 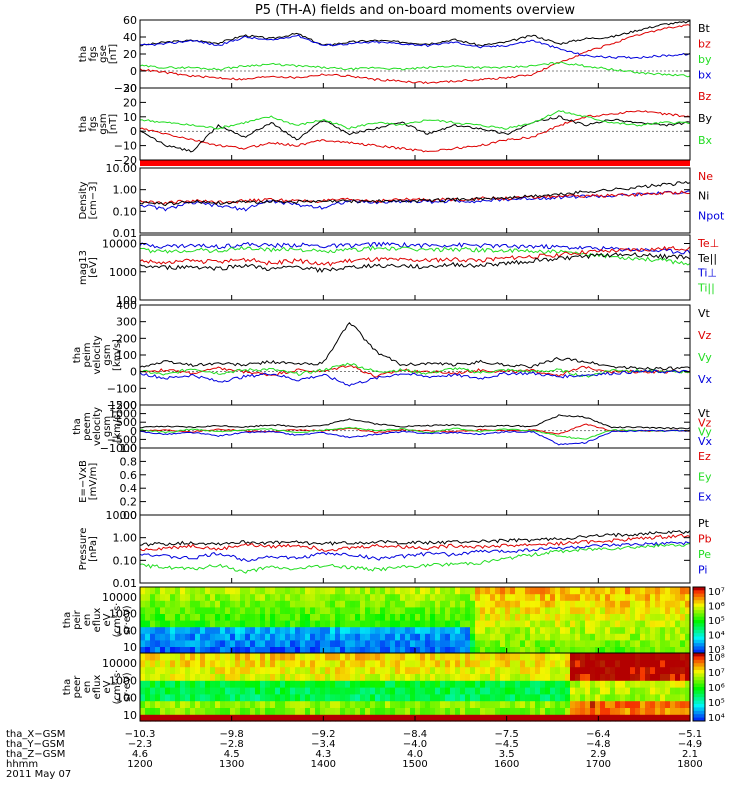 What do you see at coordinates (122, 168) in the screenshot?
I see `y-tick-label: 10.00` at bounding box center [122, 168].